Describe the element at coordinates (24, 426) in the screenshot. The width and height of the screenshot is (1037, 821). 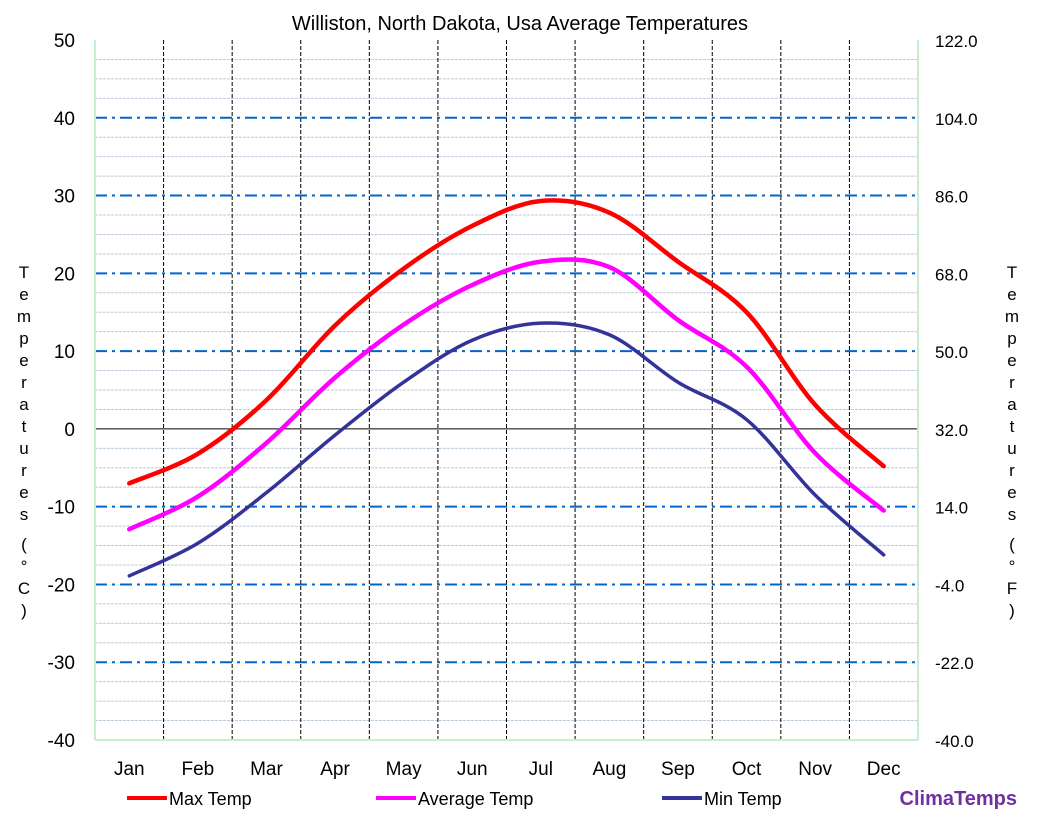
I see `y-axis-label: t` at that location.